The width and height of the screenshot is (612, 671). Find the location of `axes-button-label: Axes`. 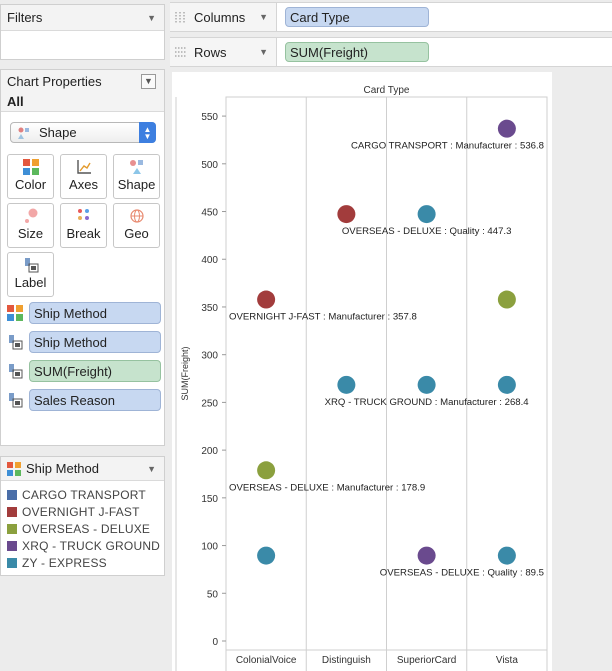

axes-button-label: Axes is located at coordinates (83, 184).